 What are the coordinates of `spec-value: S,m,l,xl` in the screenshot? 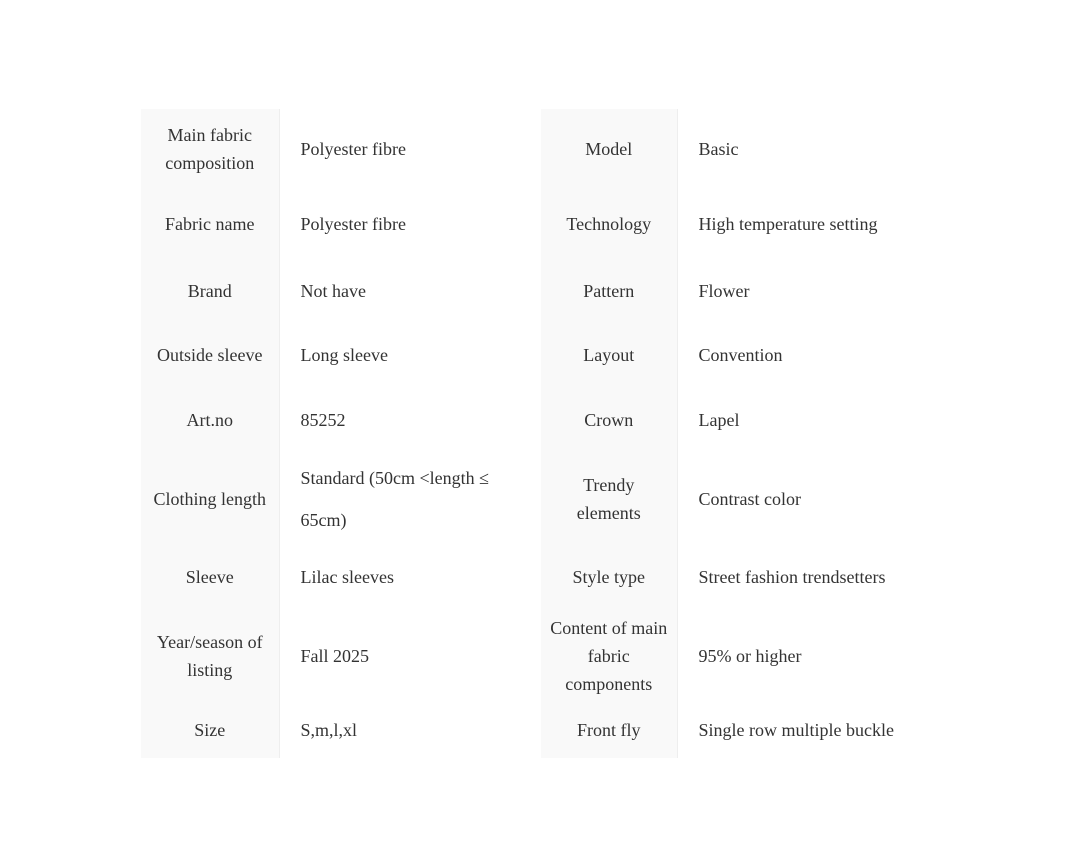 It's located at (329, 730).